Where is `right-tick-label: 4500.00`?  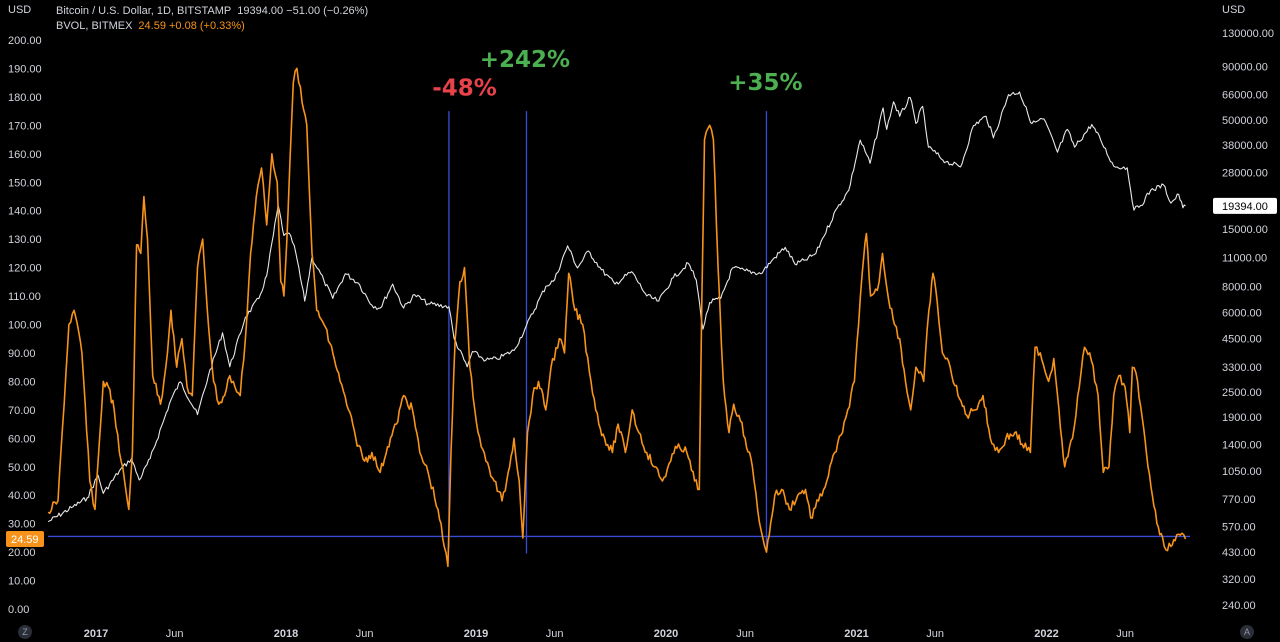 right-tick-label: 4500.00 is located at coordinates (1242, 340).